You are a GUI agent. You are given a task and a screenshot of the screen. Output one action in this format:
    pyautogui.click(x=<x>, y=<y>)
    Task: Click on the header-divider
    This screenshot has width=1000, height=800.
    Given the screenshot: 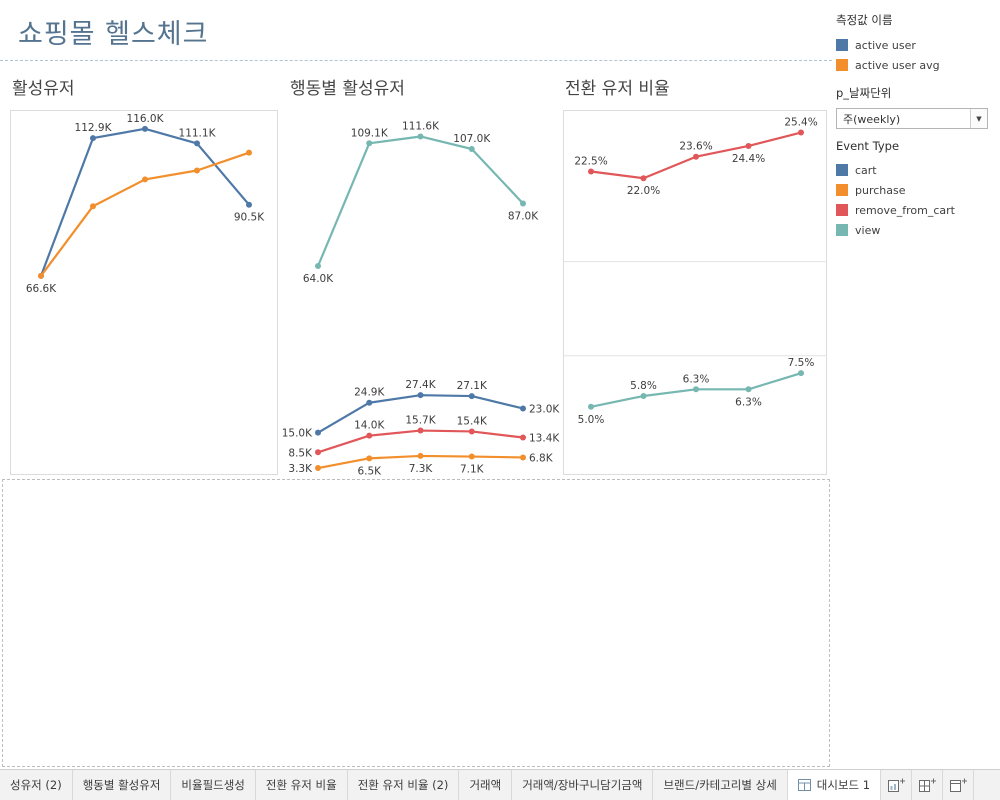 What is the action you would take?
    pyautogui.click(x=416, y=60)
    